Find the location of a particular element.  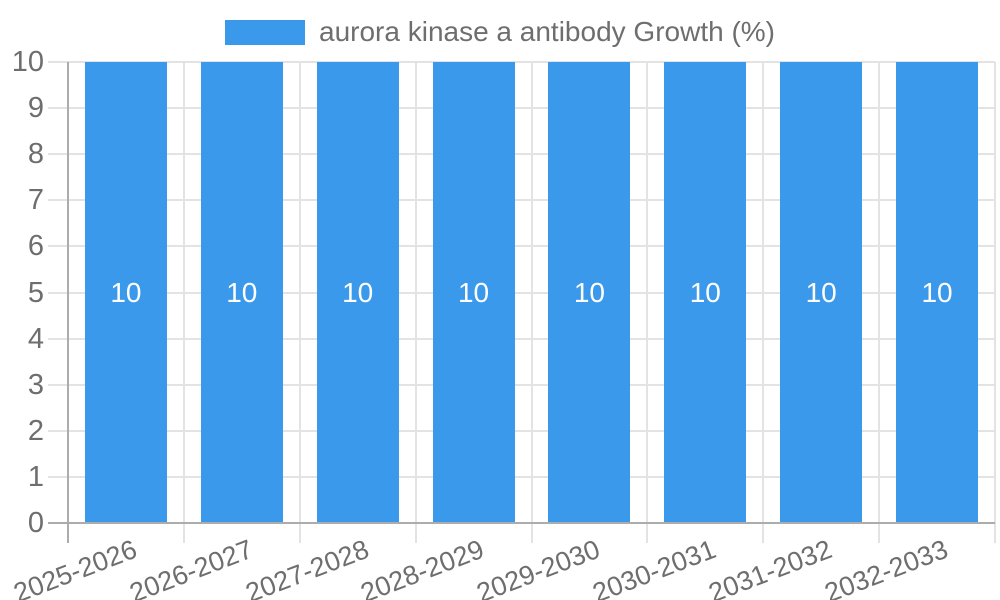

x-tick-label: 2029-2030 is located at coordinates (538, 567).